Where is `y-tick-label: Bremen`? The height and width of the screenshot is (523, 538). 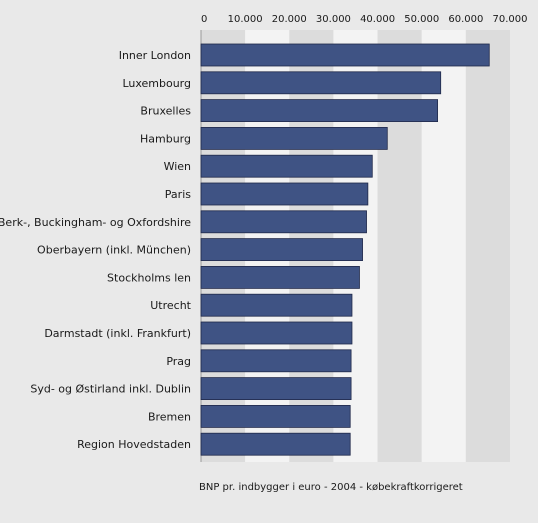 y-tick-label: Bremen is located at coordinates (169, 416).